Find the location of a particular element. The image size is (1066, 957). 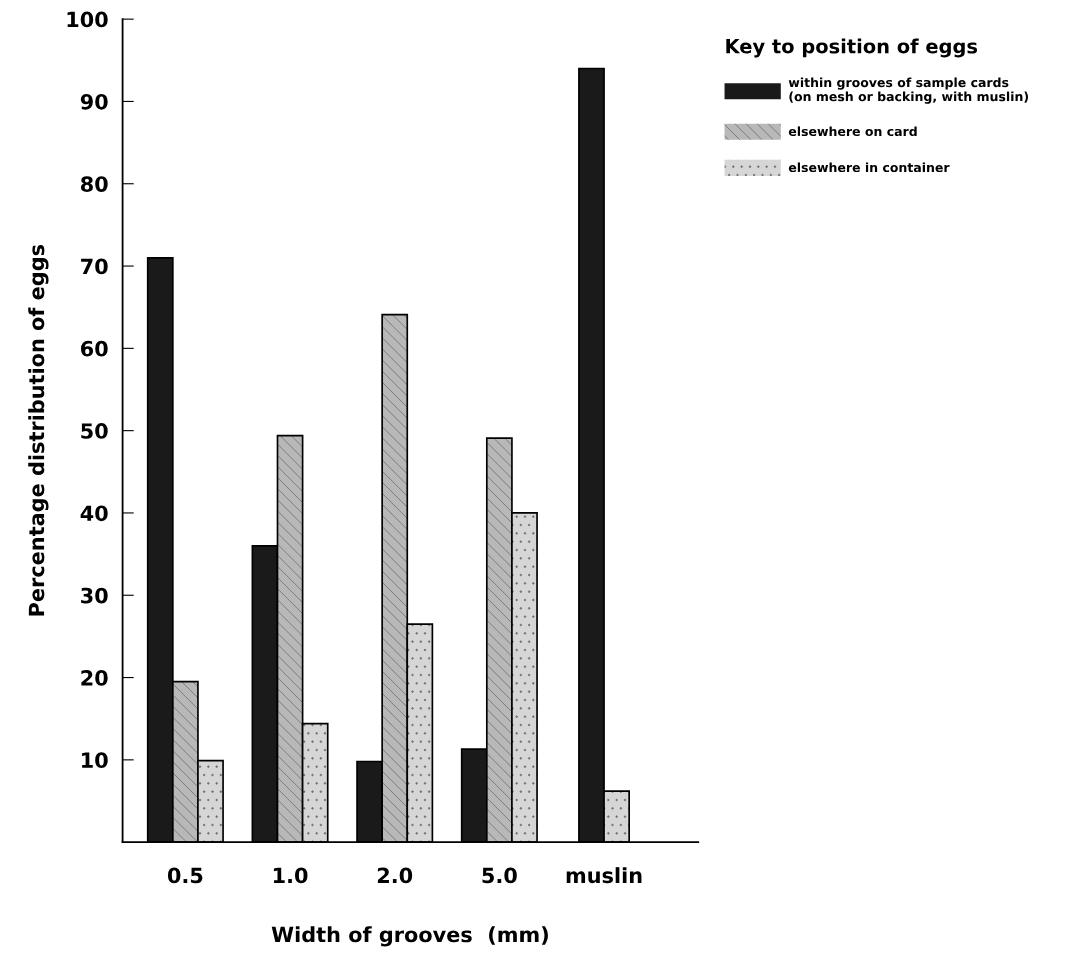

y-tick-label: 30 is located at coordinates (94, 595).